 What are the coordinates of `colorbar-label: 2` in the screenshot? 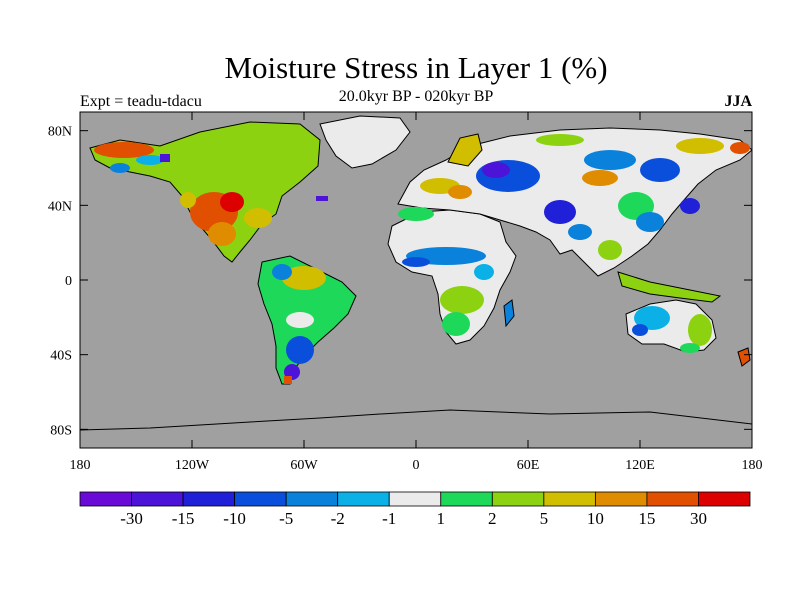 It's located at (492, 518).